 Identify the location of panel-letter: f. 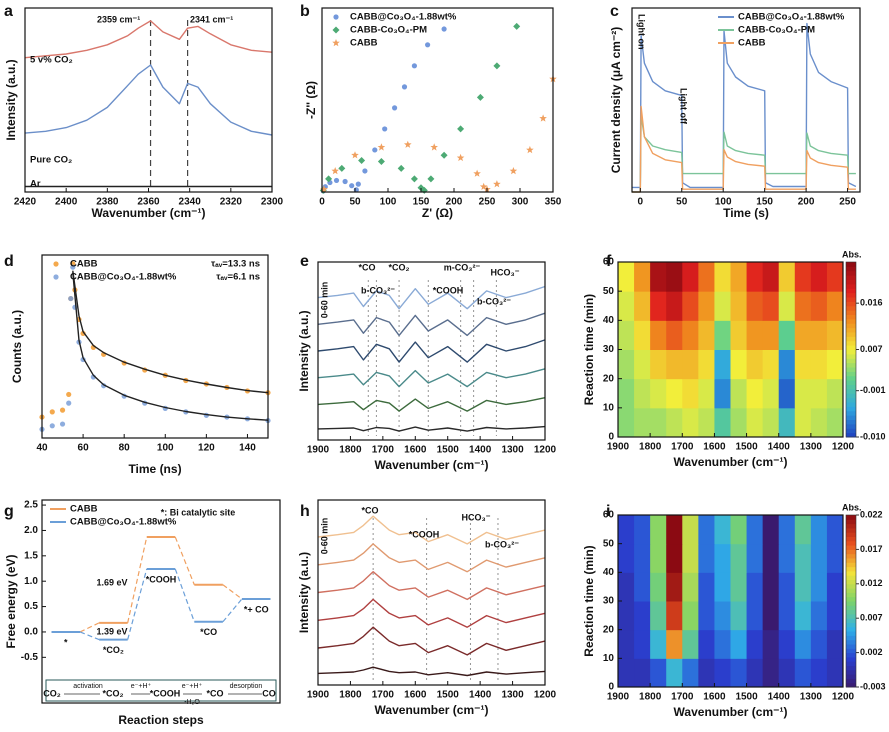
(609, 261).